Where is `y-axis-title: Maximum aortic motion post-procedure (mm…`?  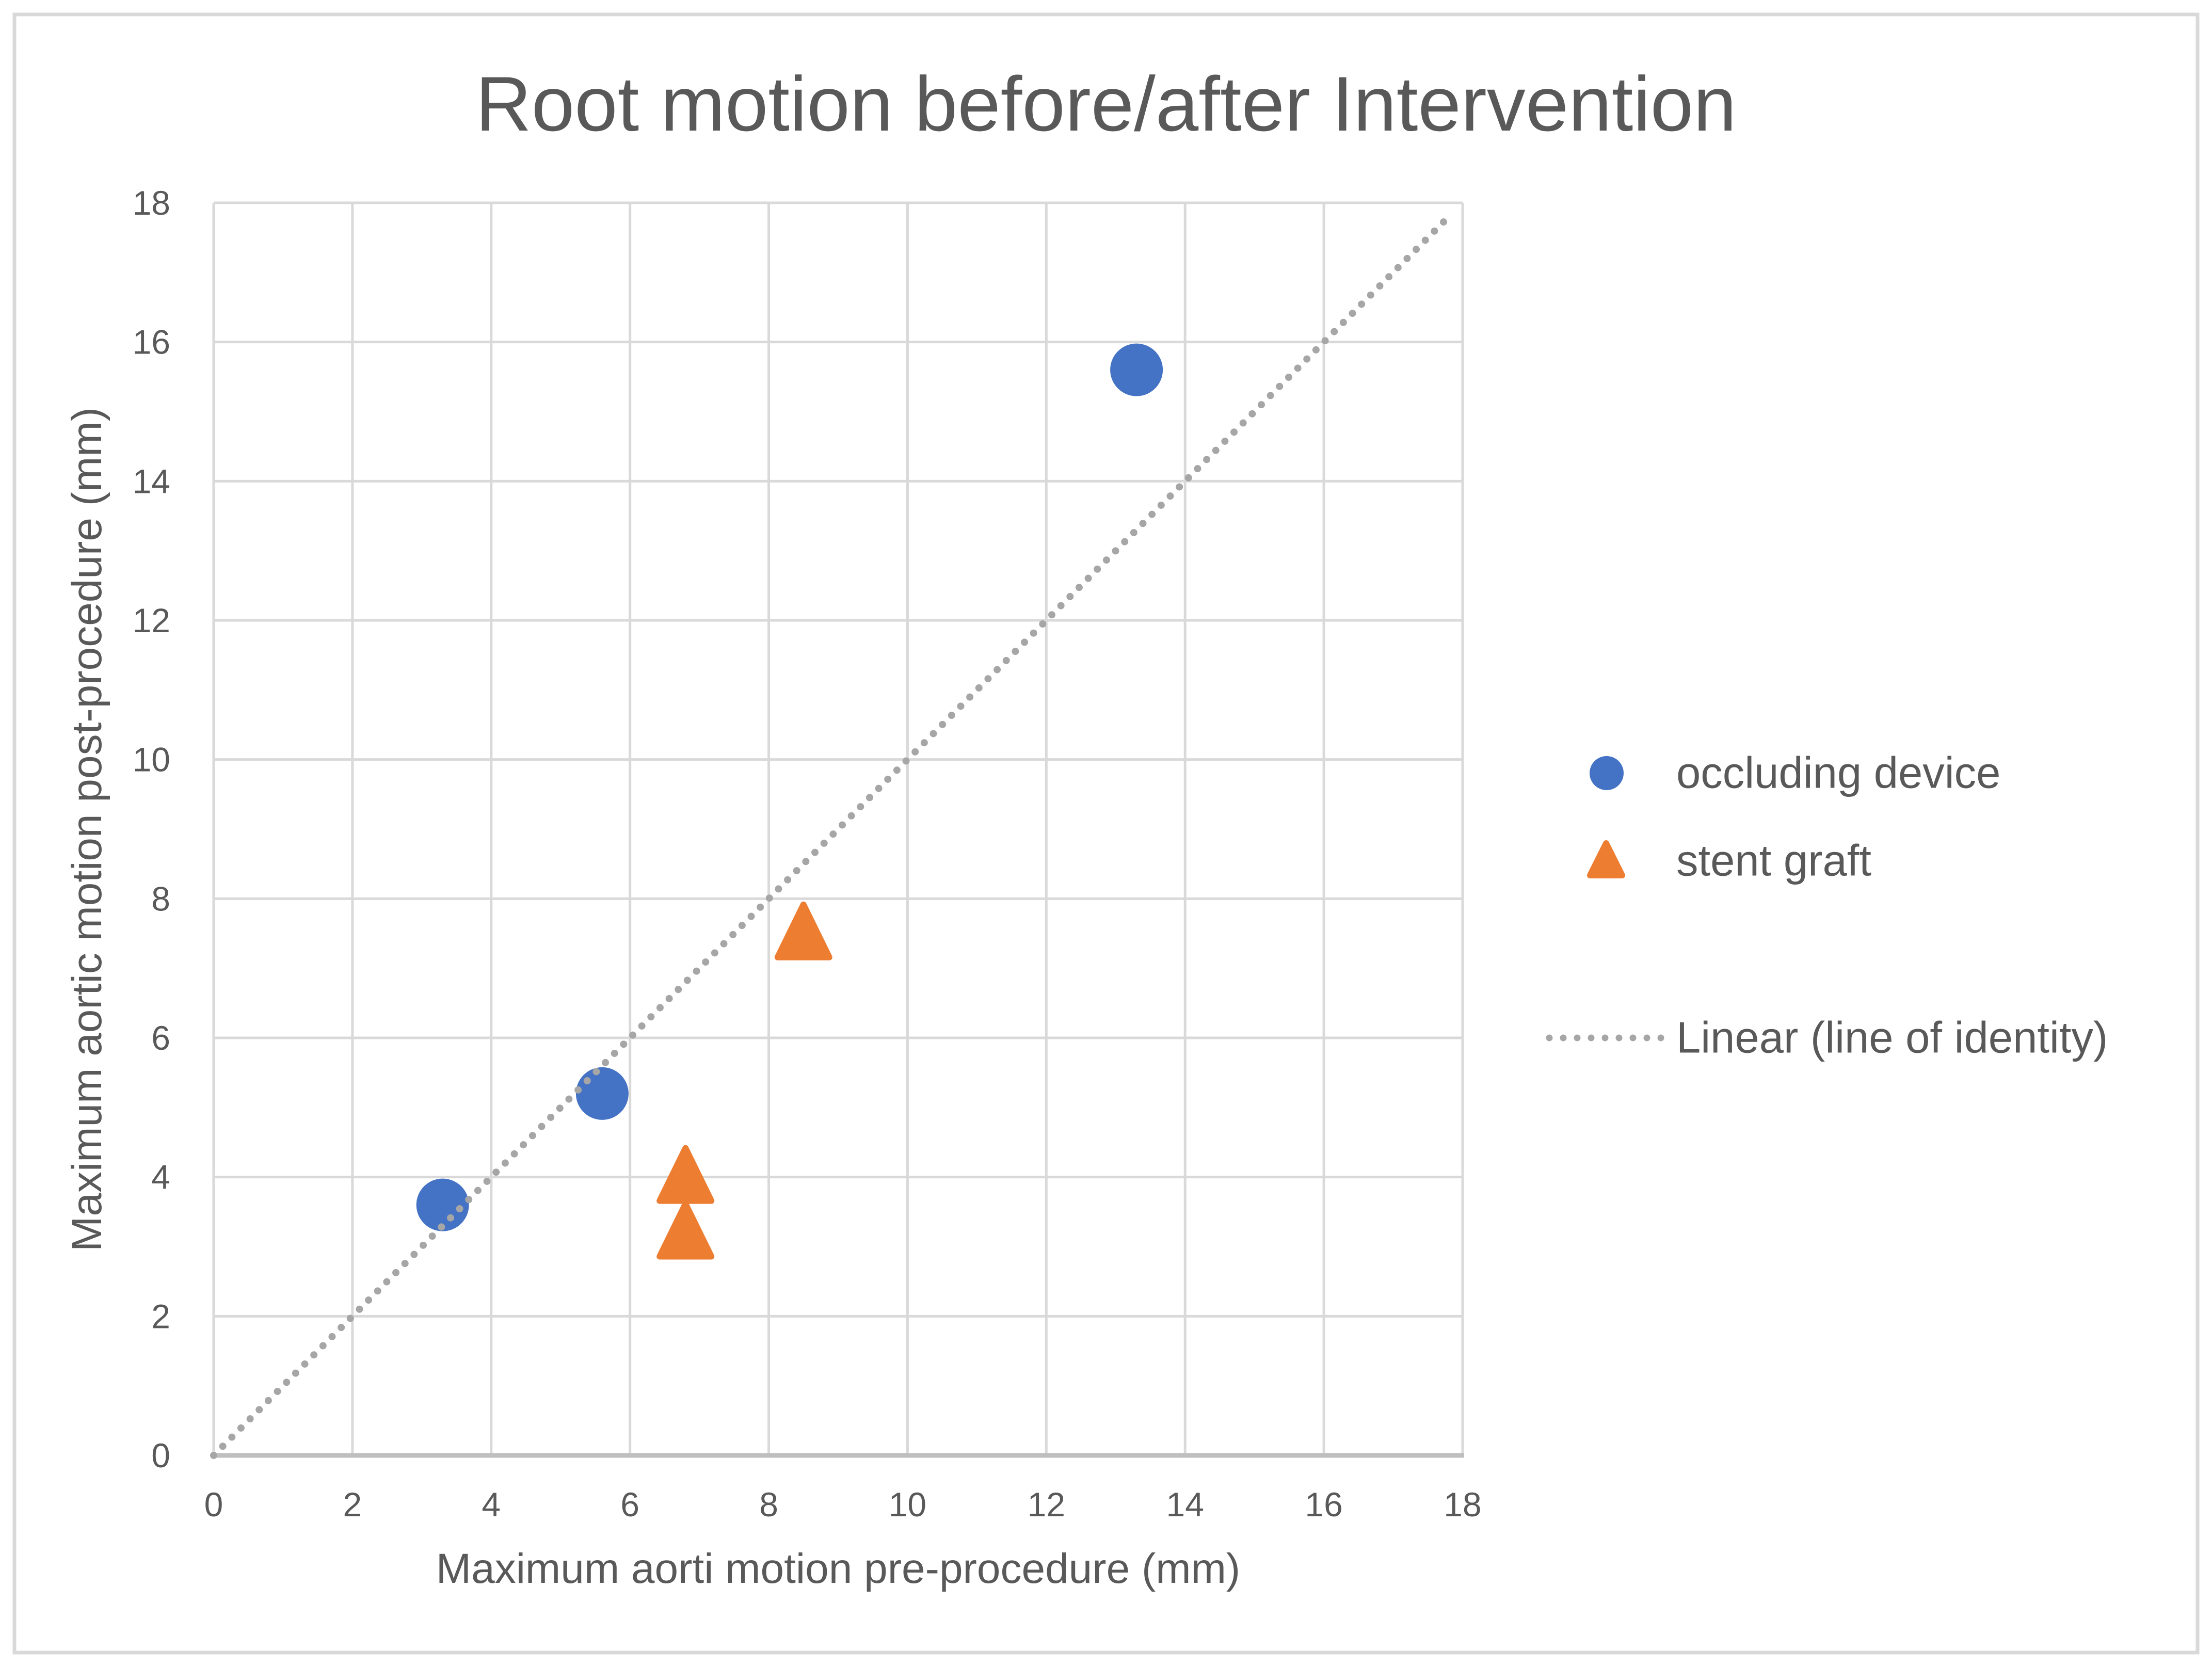 y-axis-title: Maximum aortic motion post-procedure (mm… is located at coordinates (86, 829).